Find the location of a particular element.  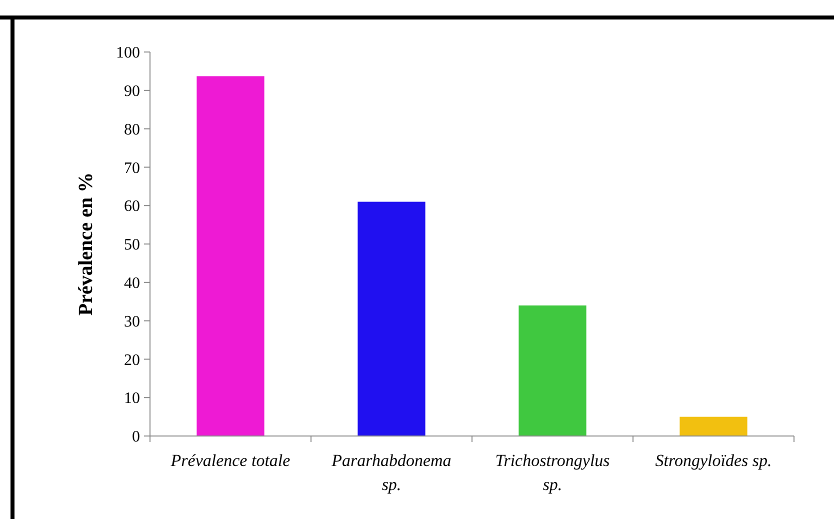

y-tick-label: 60 is located at coordinates (132, 207).